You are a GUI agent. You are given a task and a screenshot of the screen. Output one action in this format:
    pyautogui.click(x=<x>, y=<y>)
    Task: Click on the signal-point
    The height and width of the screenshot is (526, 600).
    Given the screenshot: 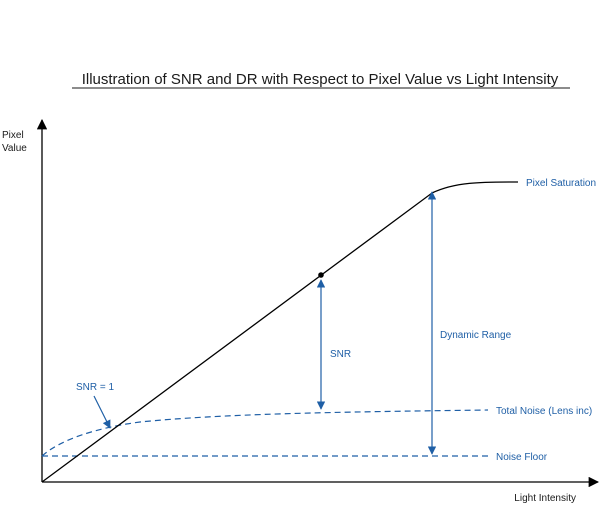 What is the action you would take?
    pyautogui.click(x=321, y=275)
    